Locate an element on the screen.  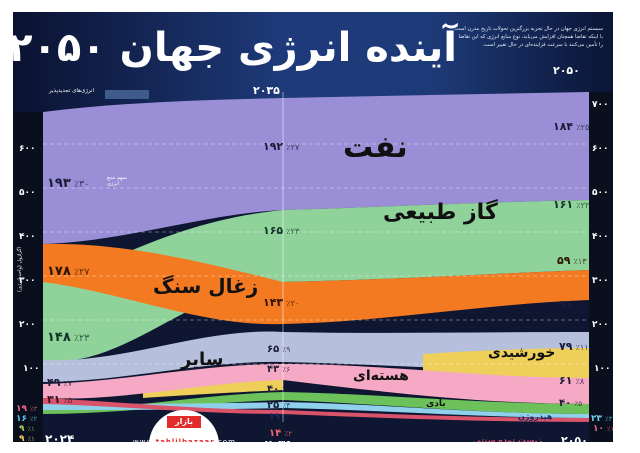
value-2024-gas: ۱۴۸ ٪۲۳ is located at coordinates (68, 337).